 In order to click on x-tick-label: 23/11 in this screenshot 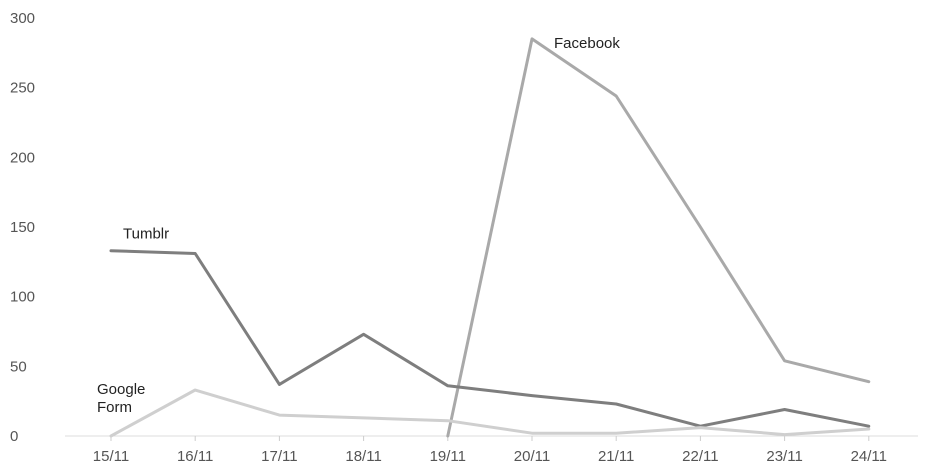, I will do `click(784, 456)`.